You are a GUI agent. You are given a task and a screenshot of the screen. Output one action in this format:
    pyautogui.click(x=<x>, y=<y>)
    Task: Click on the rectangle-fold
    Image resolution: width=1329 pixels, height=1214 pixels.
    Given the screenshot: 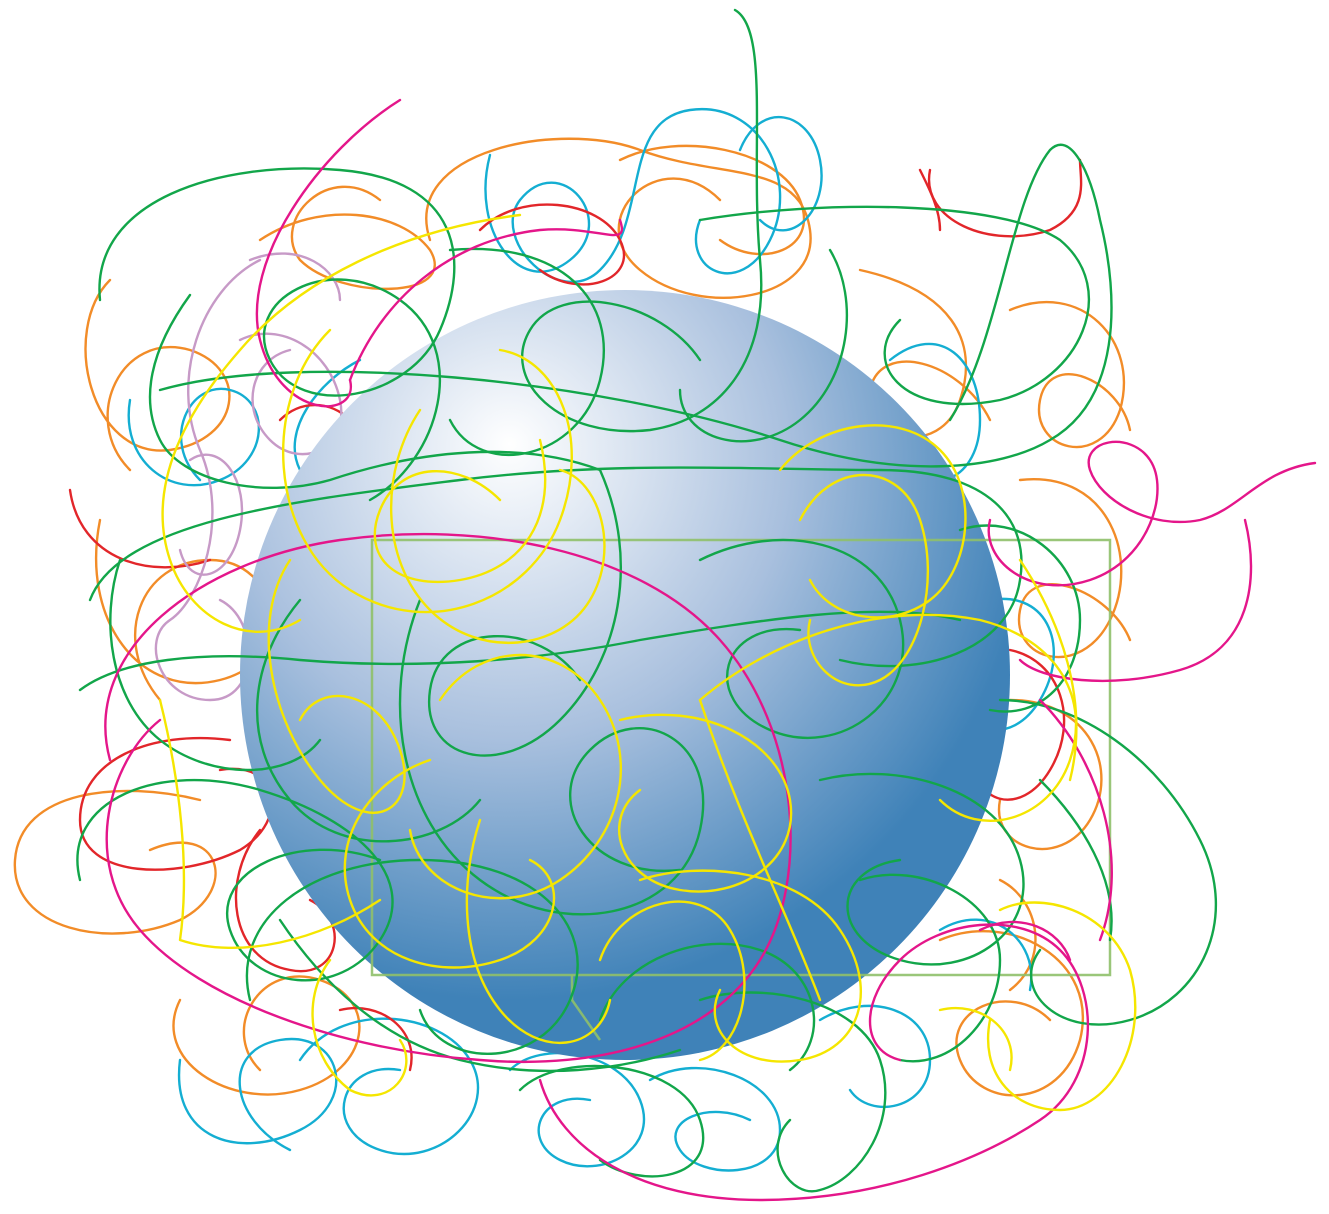 What is the action you would take?
    pyautogui.click(x=586, y=1008)
    